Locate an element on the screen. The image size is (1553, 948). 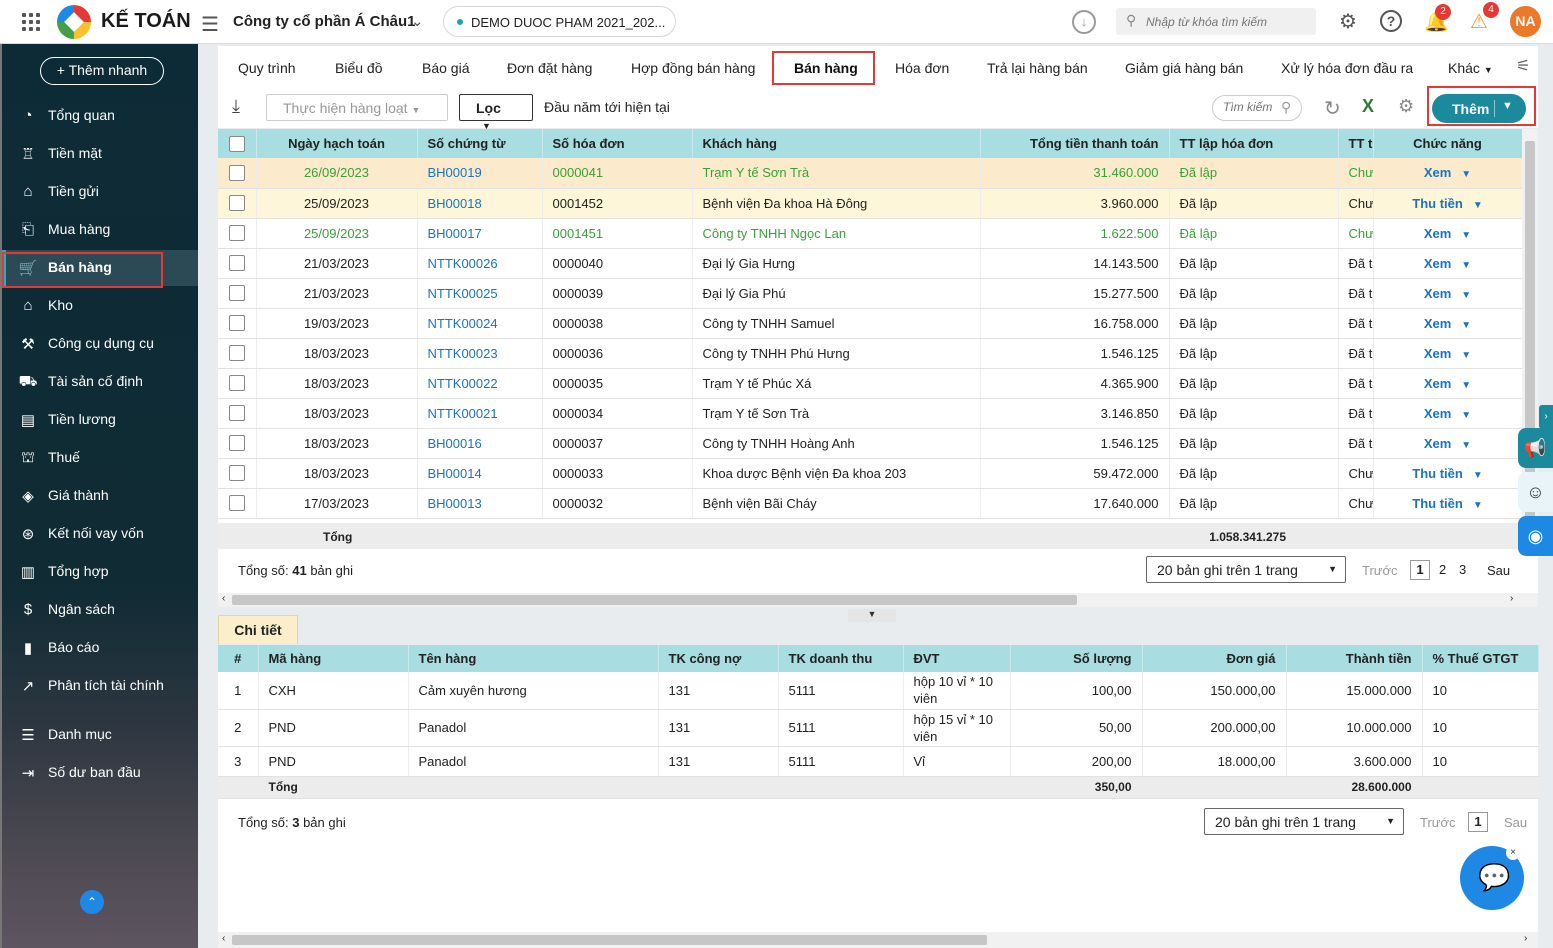
tab-hop-dong: Hợp đồng bán hàng is located at coordinates (693, 68).